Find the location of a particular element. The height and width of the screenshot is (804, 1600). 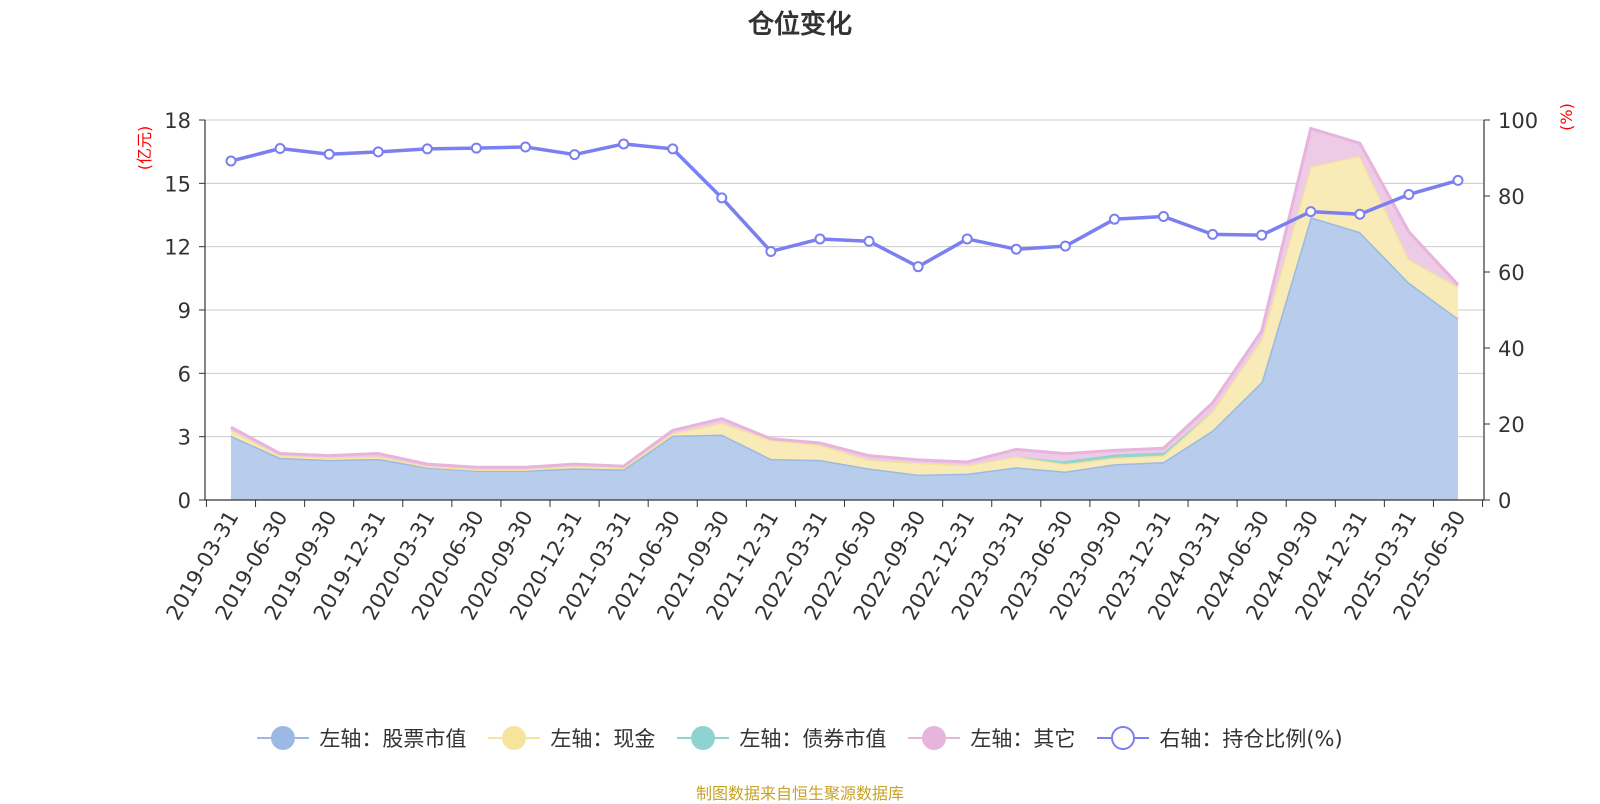

left-tick-label: 3 is located at coordinates (184, 438).